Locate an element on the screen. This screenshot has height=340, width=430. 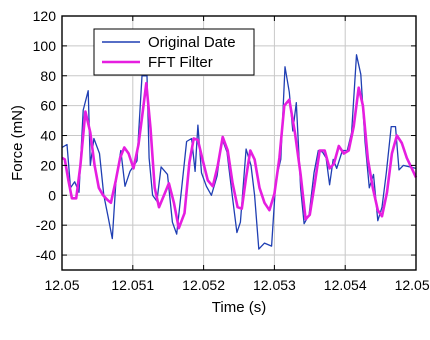
legend: Original Date FFT Filter is located at coordinates (174, 52).